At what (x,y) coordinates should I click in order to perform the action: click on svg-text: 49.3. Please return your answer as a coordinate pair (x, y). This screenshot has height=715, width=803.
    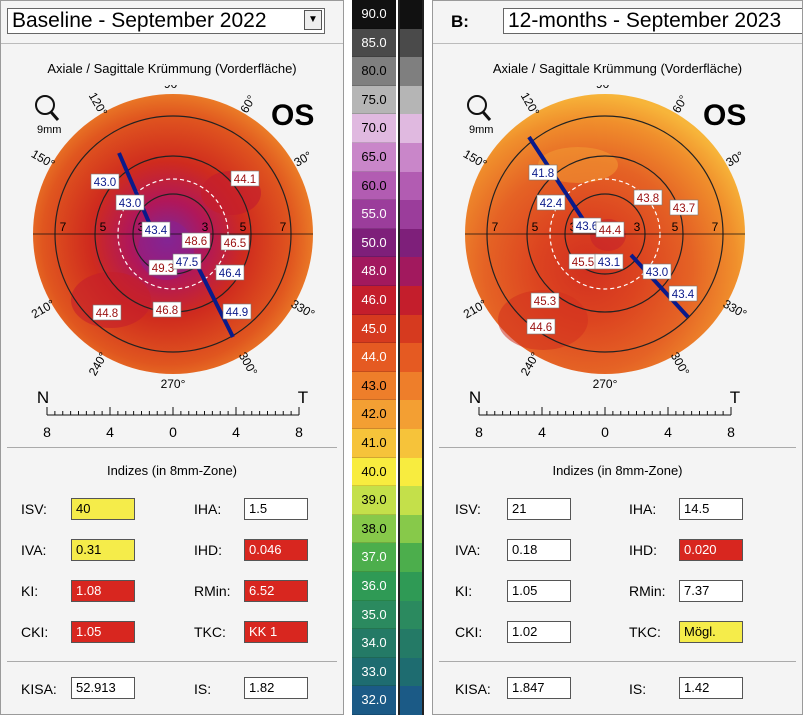
    Looking at the image, I should click on (163, 269).